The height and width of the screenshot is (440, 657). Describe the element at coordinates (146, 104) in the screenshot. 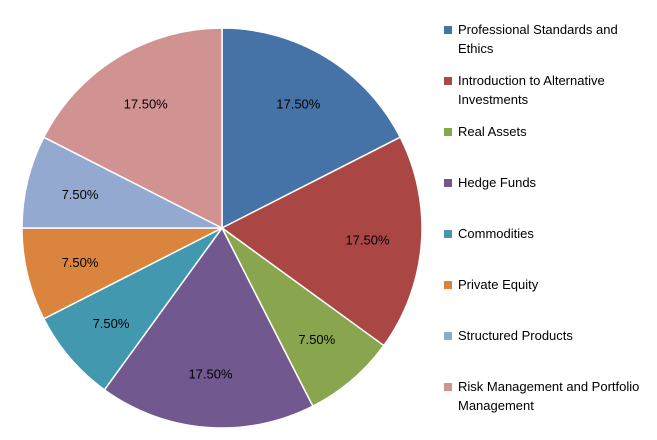

I see `data-label-8: 17.50%` at that location.